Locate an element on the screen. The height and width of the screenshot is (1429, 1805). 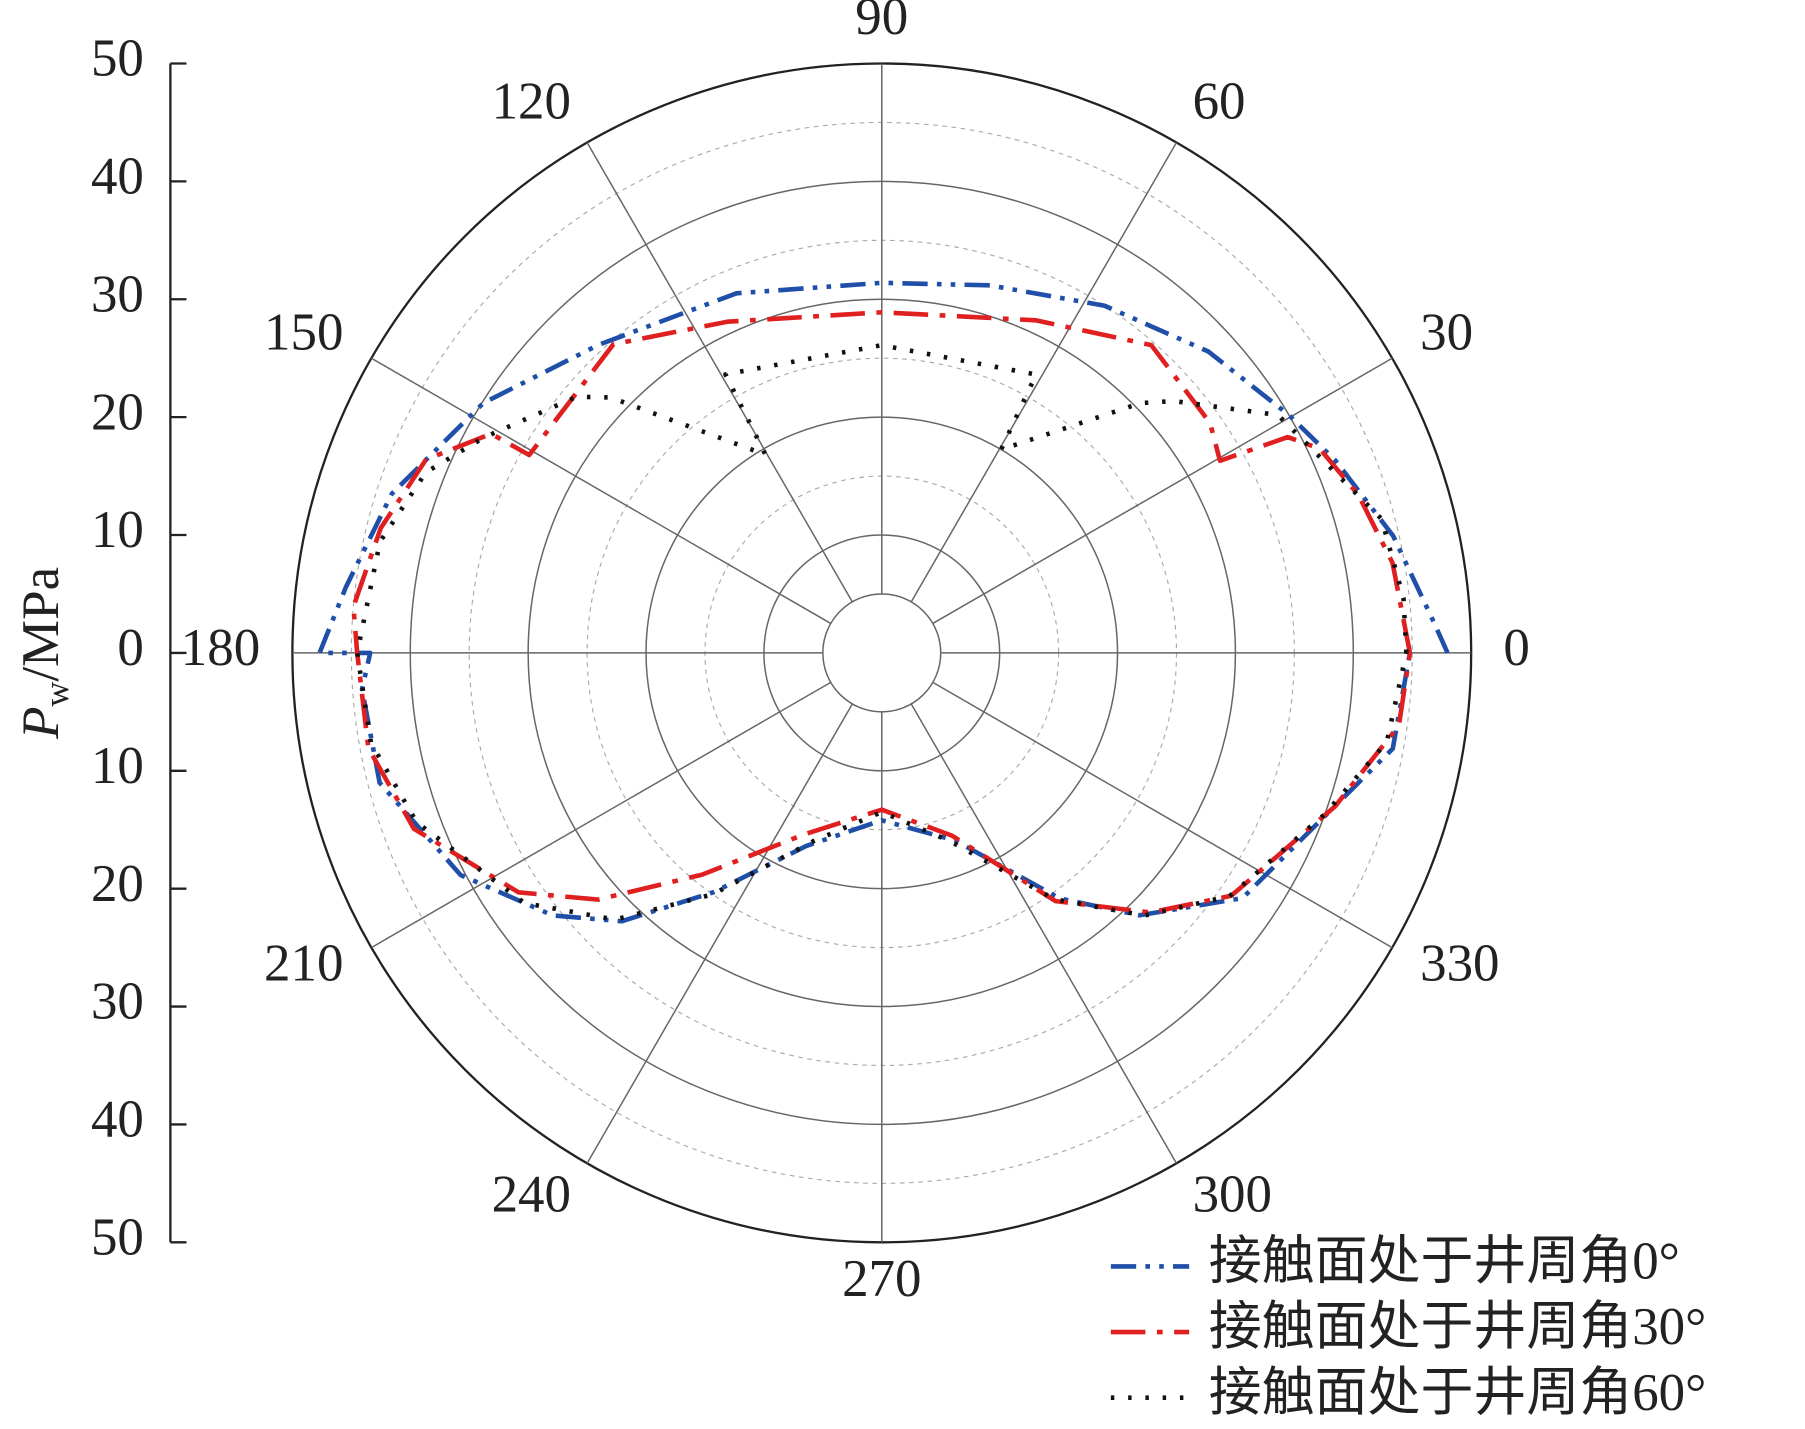
legend-label: 接触面处于井周角60° is located at coordinates (1458, 1393).